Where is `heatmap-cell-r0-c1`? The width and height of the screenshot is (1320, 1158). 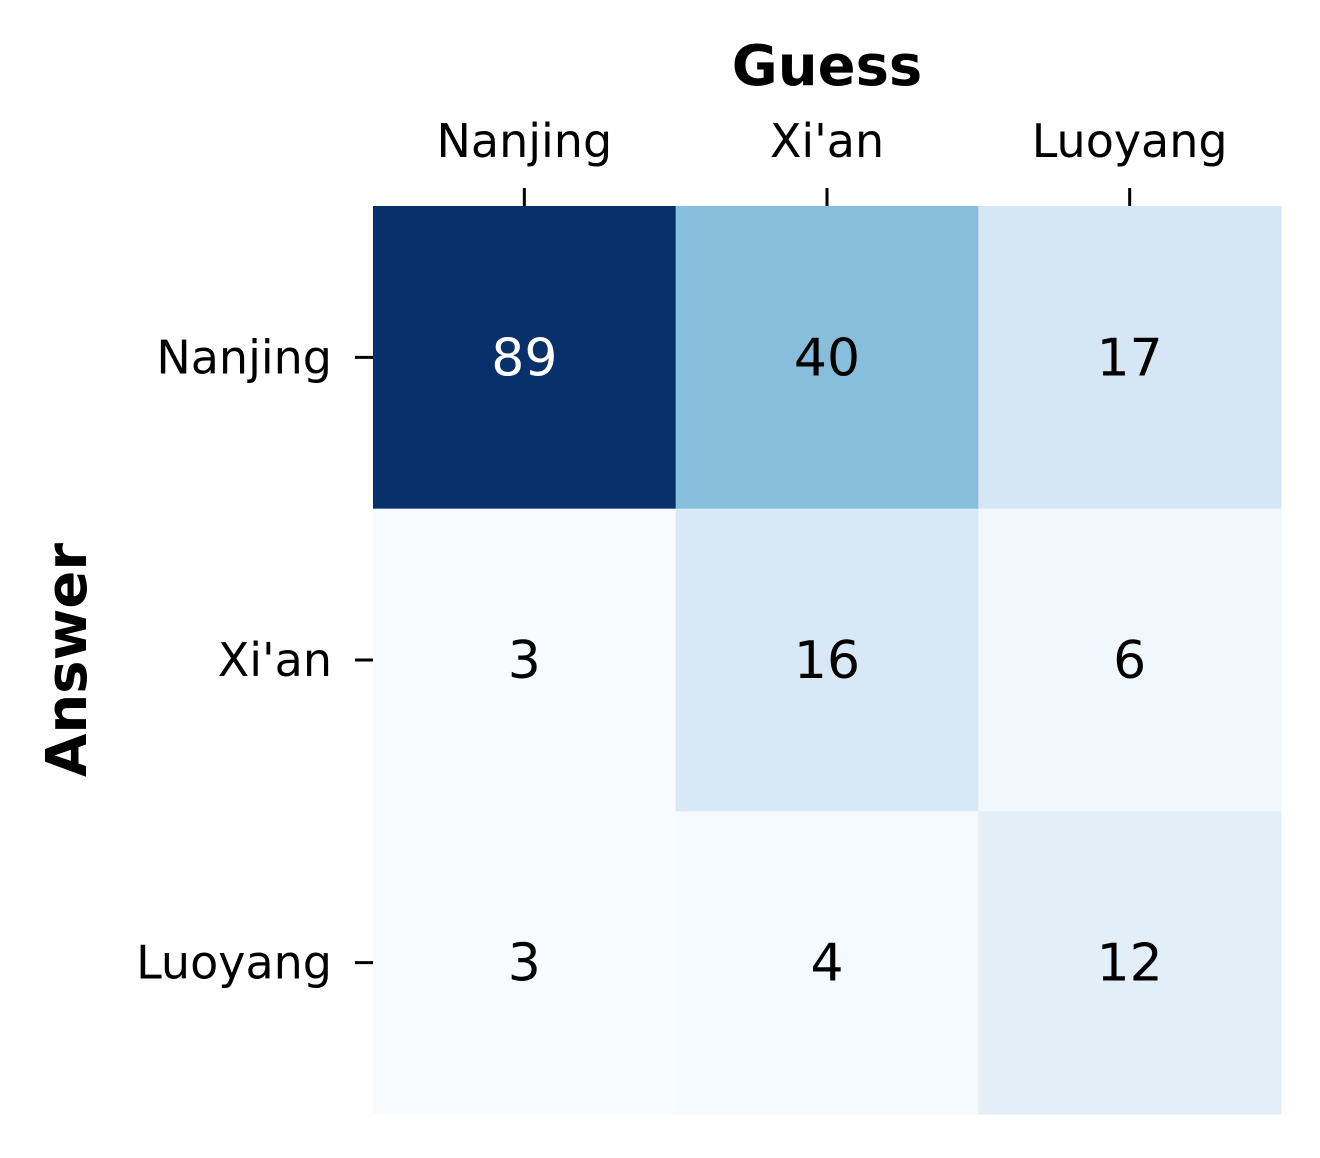 heatmap-cell-r0-c1 is located at coordinates (827, 358).